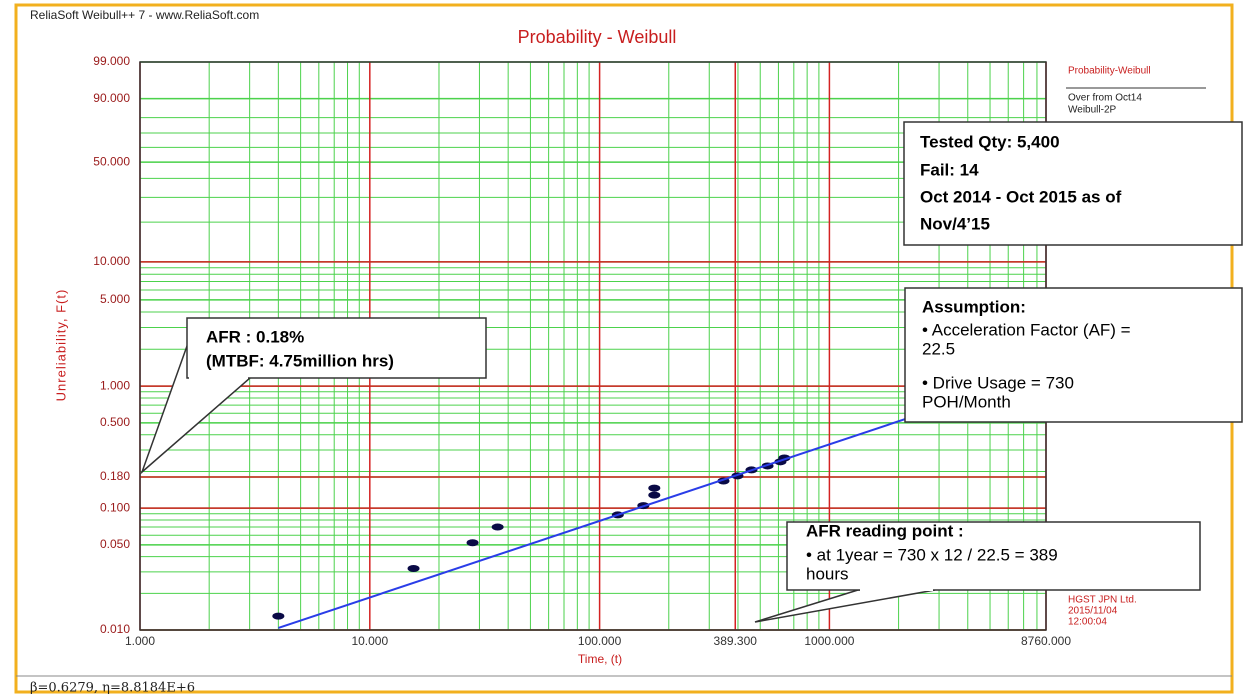  What do you see at coordinates (60, 345) in the screenshot?
I see `y-axis-label: Unreliability, F(t)` at bounding box center [60, 345].